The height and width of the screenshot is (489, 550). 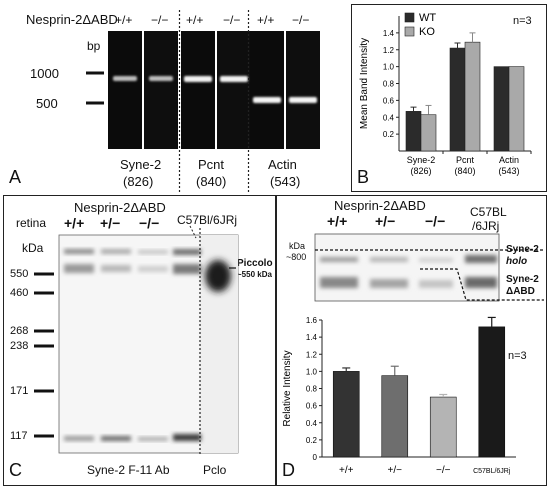 I want to click on gel-band-syne2-ko, so click(x=161, y=78).